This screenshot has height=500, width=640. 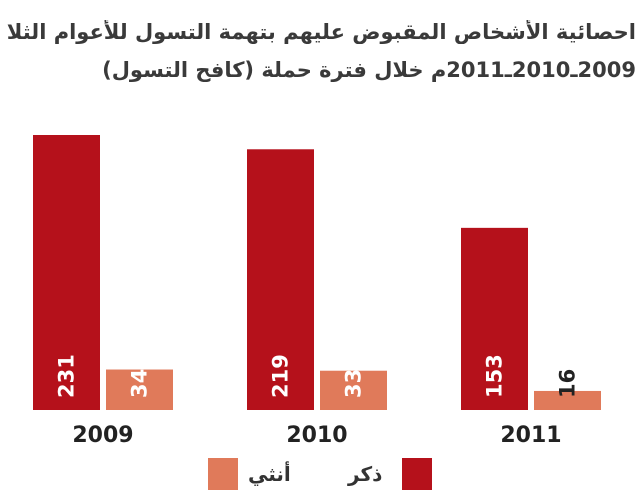 I want to click on bar-male-2009, so click(x=66, y=272).